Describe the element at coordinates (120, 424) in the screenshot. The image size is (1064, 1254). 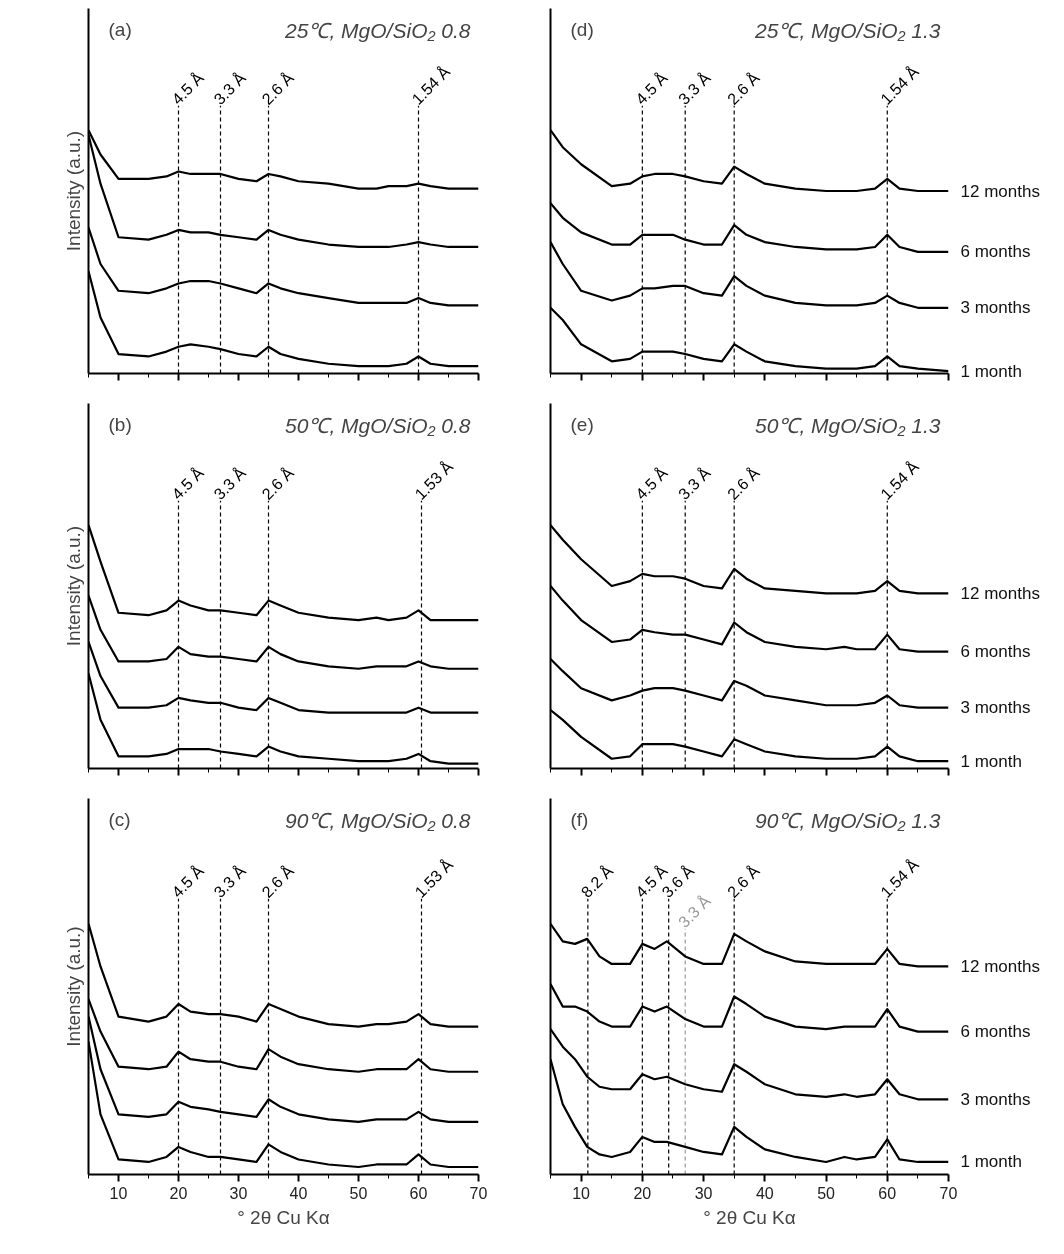
I see `chart-title: (b)` at that location.